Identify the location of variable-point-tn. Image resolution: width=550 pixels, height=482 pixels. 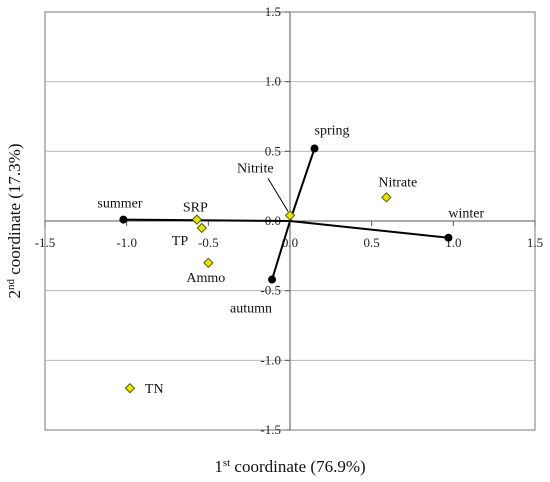
(130, 388).